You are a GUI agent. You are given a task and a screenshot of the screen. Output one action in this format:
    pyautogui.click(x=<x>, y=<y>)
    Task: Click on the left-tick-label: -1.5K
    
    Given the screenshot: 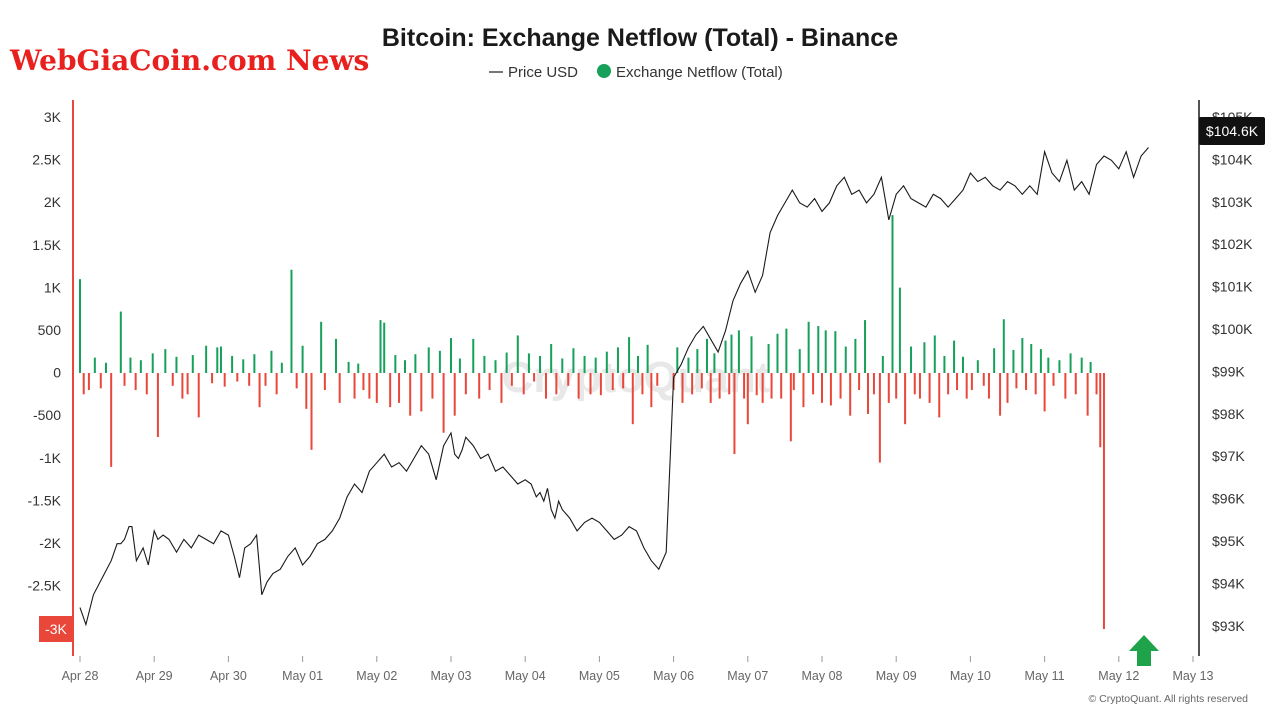 What is the action you would take?
    pyautogui.click(x=45, y=500)
    